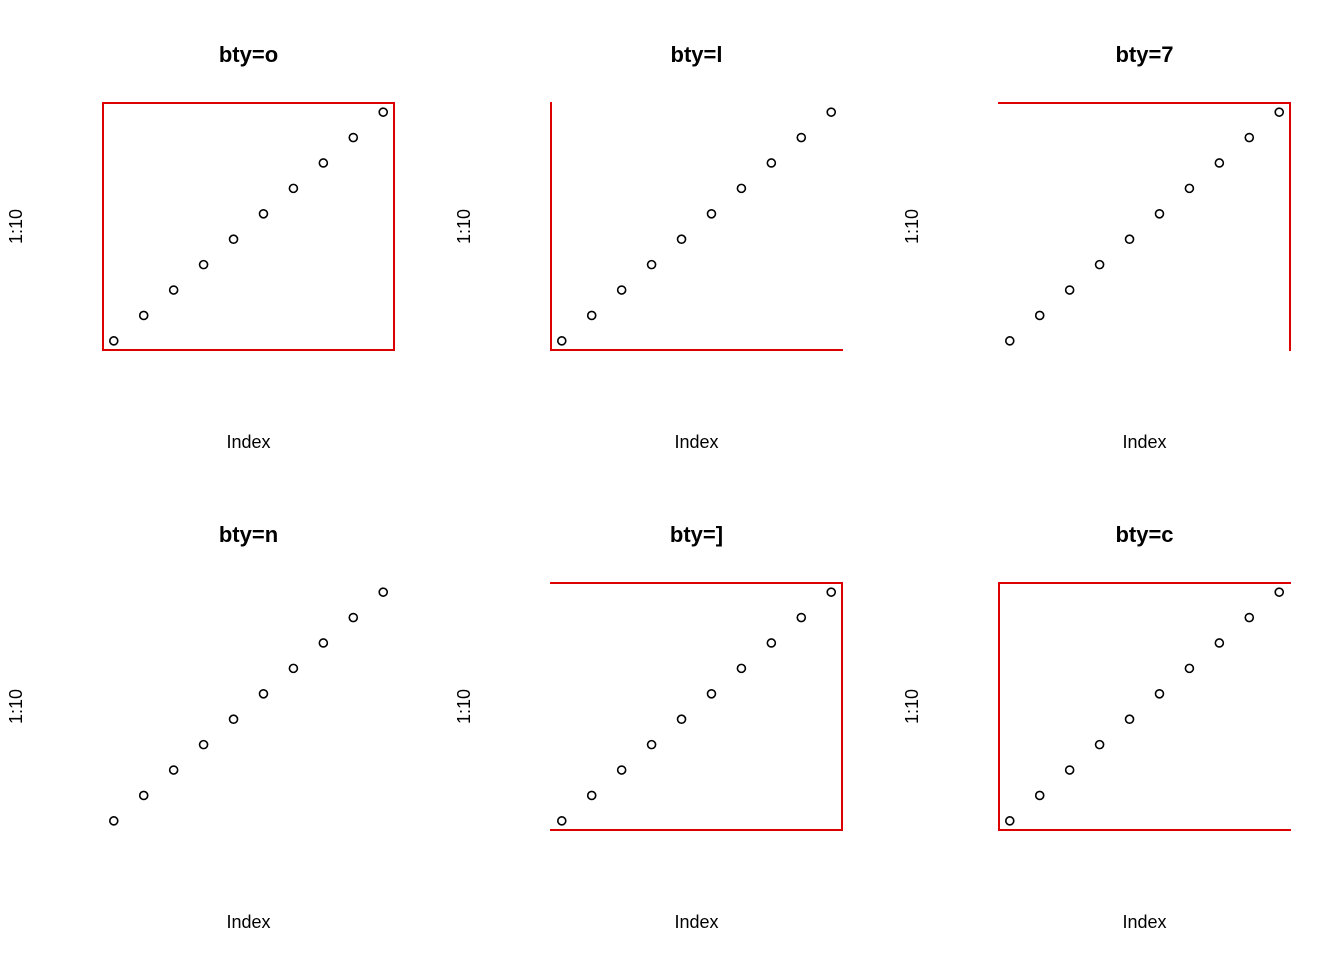 Image resolution: width=1344 pixels, height=960 pixels. What do you see at coordinates (1144, 534) in the screenshot?
I see `panel-title: bty=c` at bounding box center [1144, 534].